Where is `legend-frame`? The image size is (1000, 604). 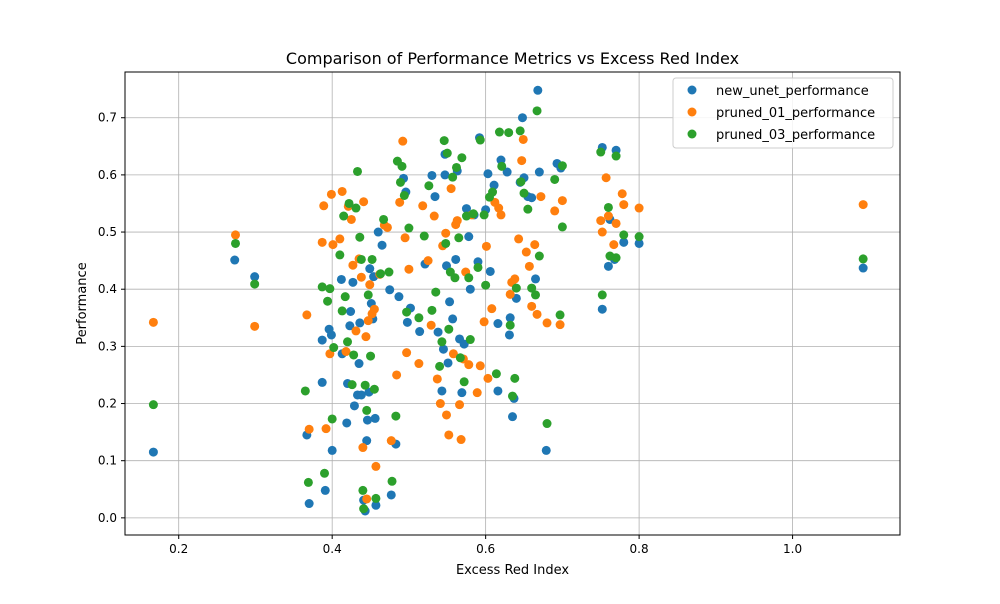
legend-frame is located at coordinates (783, 113).